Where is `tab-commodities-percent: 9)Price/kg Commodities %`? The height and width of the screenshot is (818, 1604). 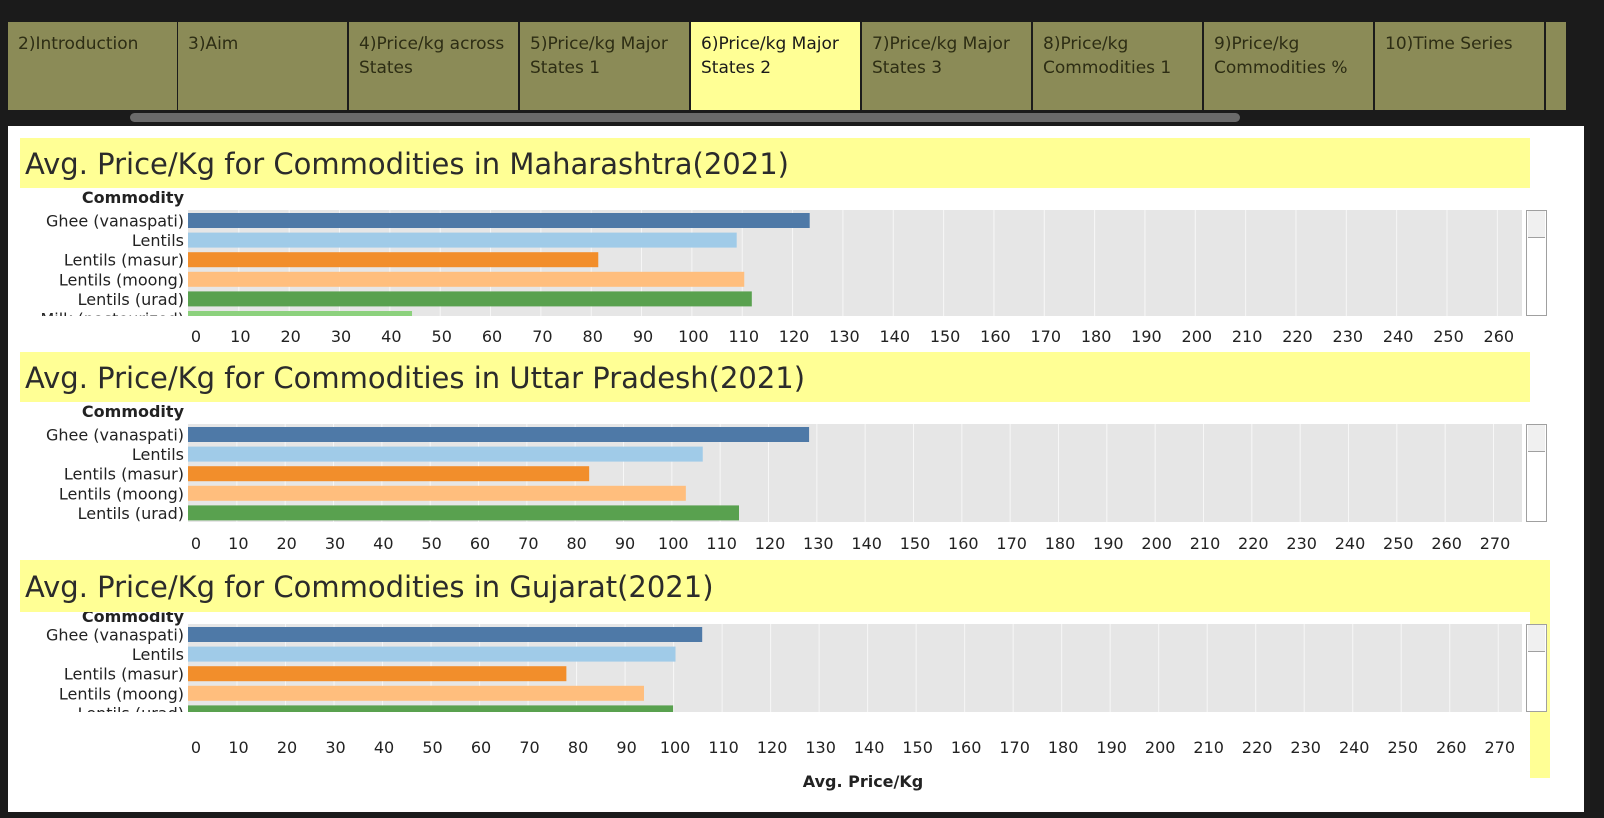 tab-commodities-percent: 9)Price/kg Commodities % is located at coordinates (1288, 66).